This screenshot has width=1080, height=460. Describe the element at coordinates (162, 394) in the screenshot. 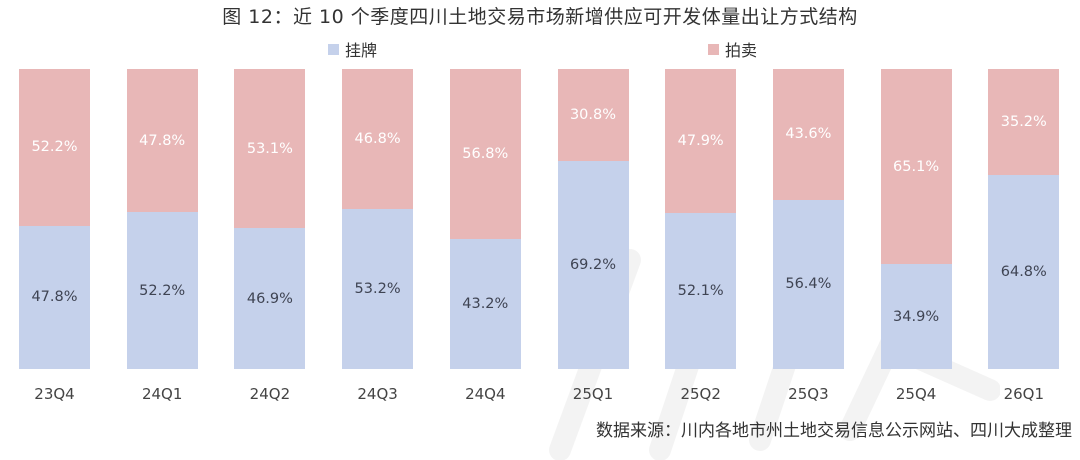

I see `x-tick-label: 24Q1` at that location.